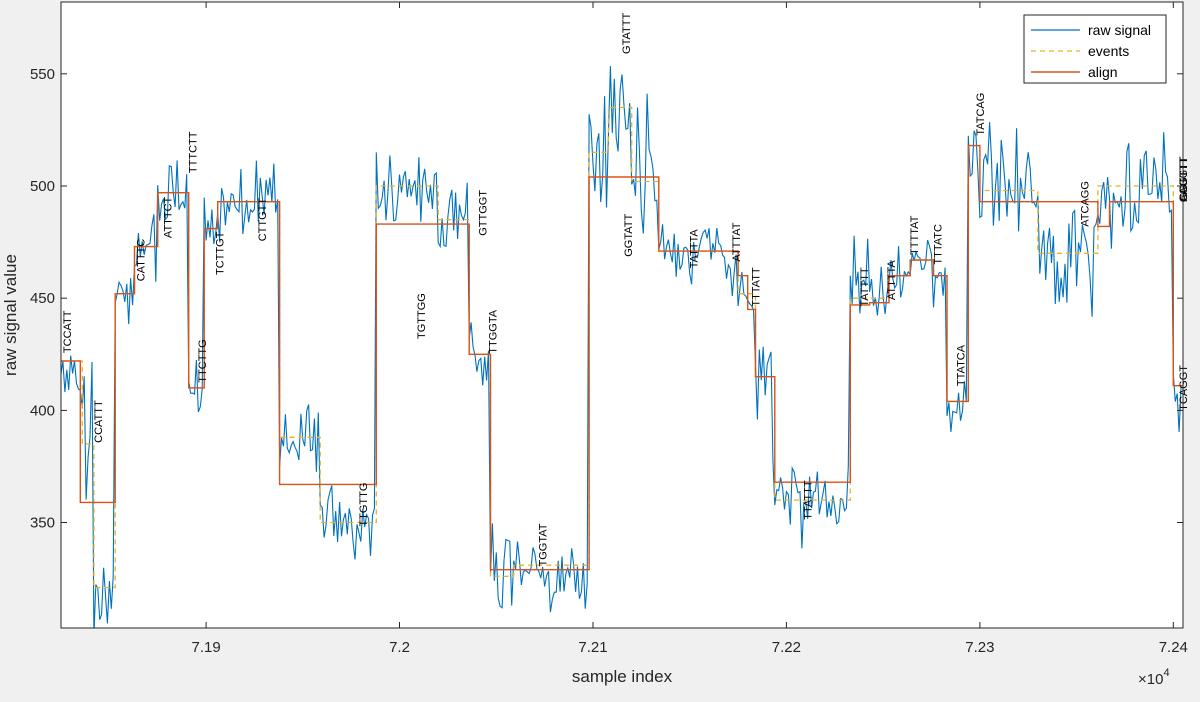  I want to click on kmer-label: TATTTA, so click(695, 249).